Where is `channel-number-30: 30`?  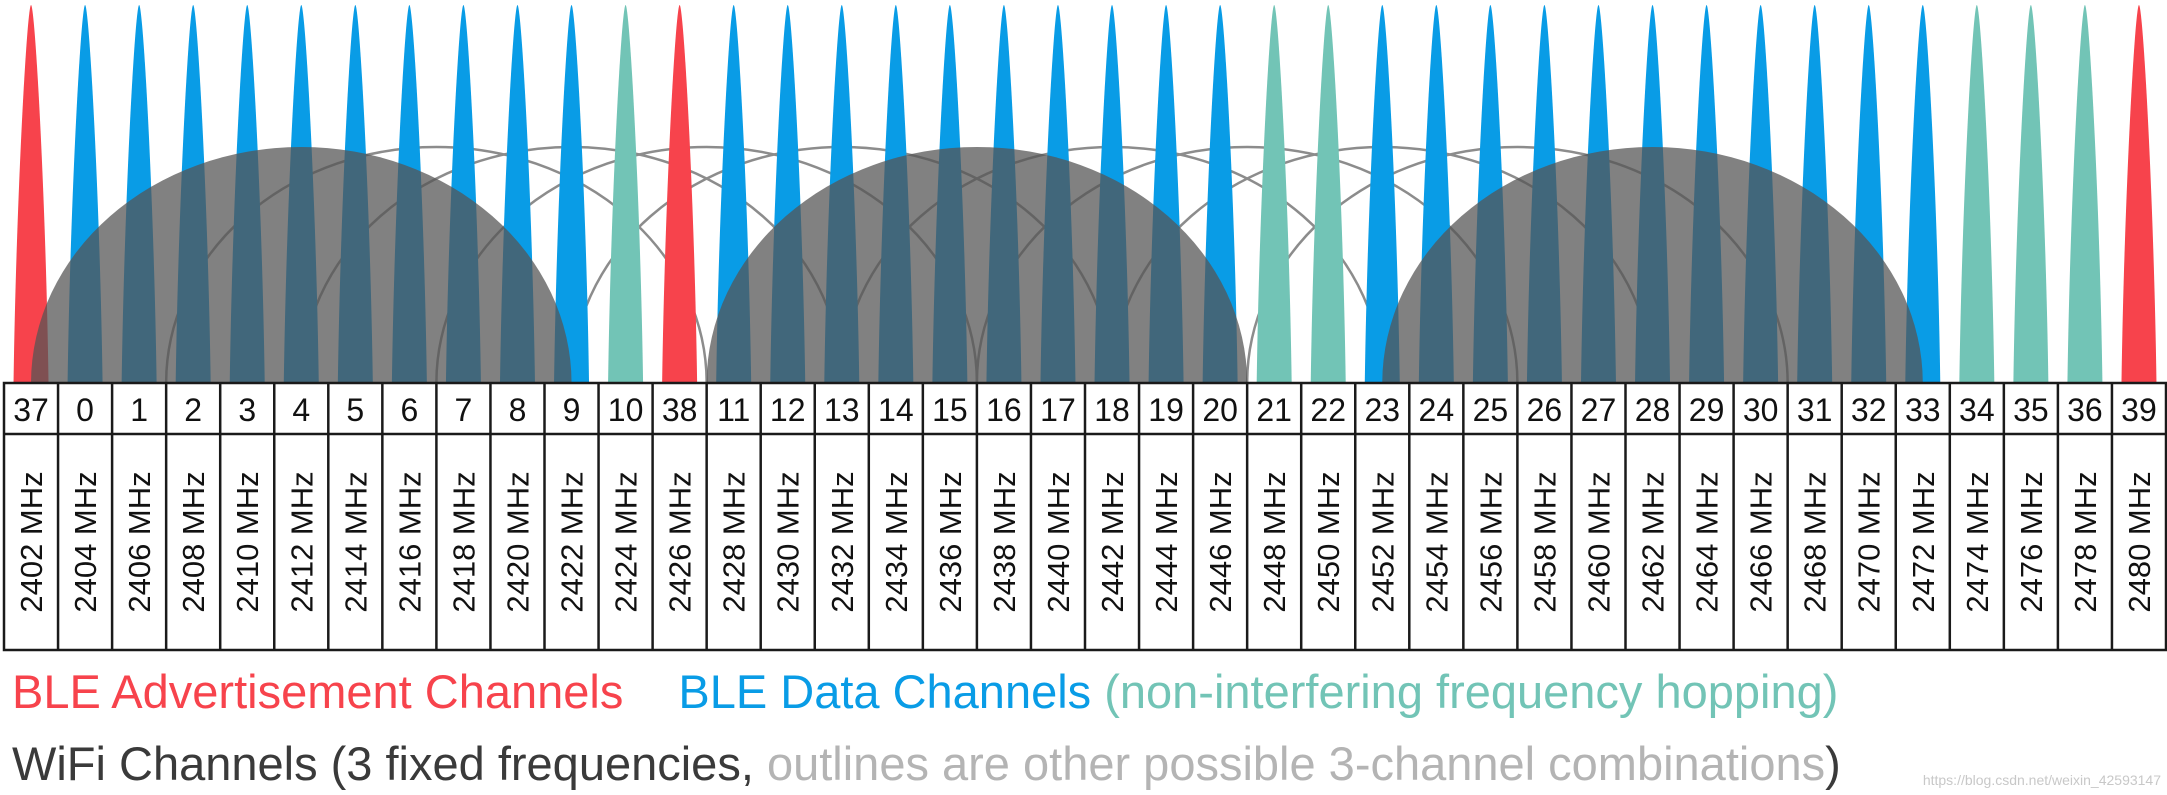
channel-number-30: 30 is located at coordinates (1761, 410).